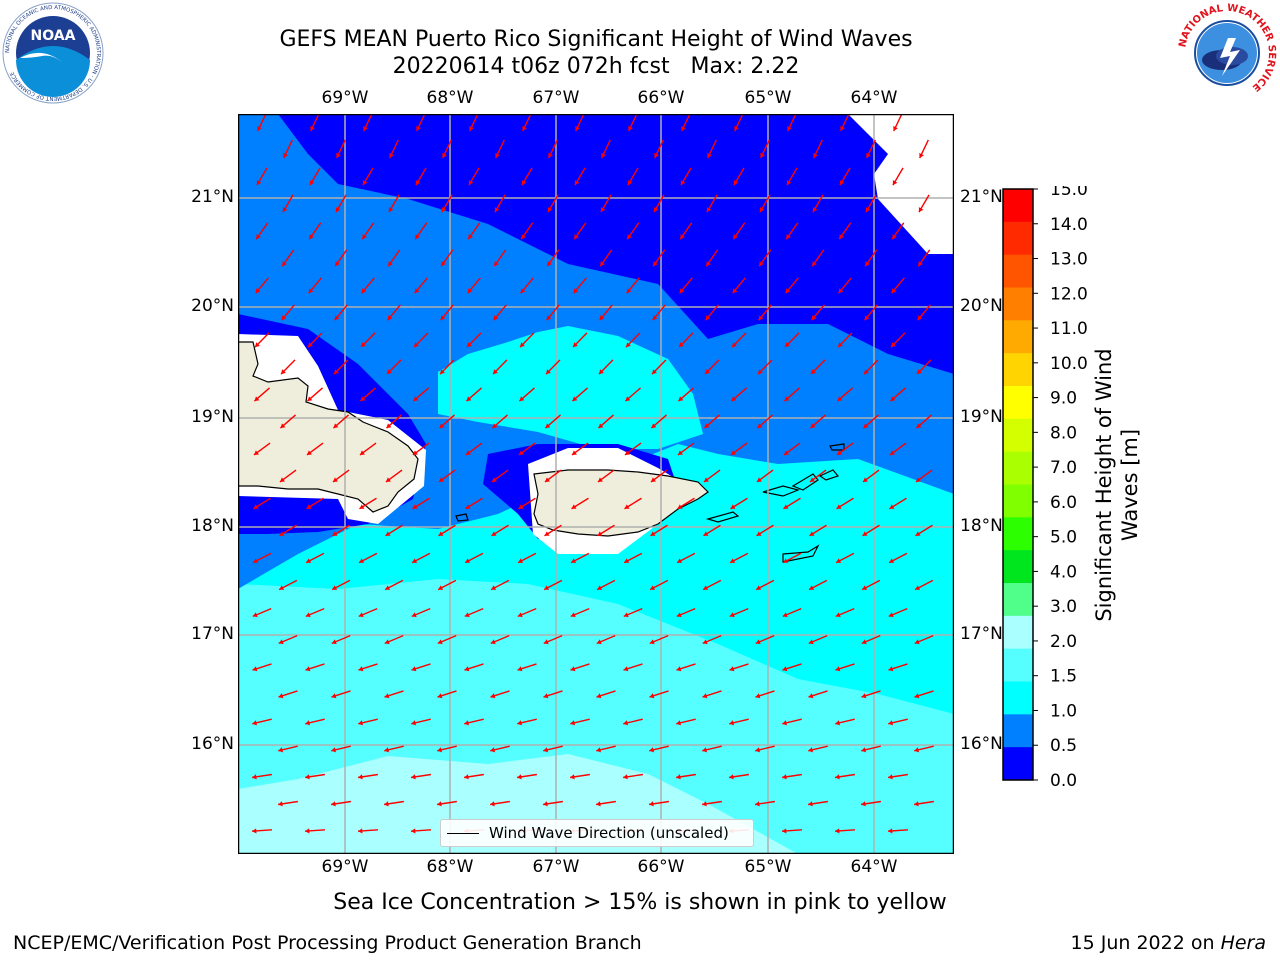  I want to click on lat-label-right: 20°N, so click(981, 306).